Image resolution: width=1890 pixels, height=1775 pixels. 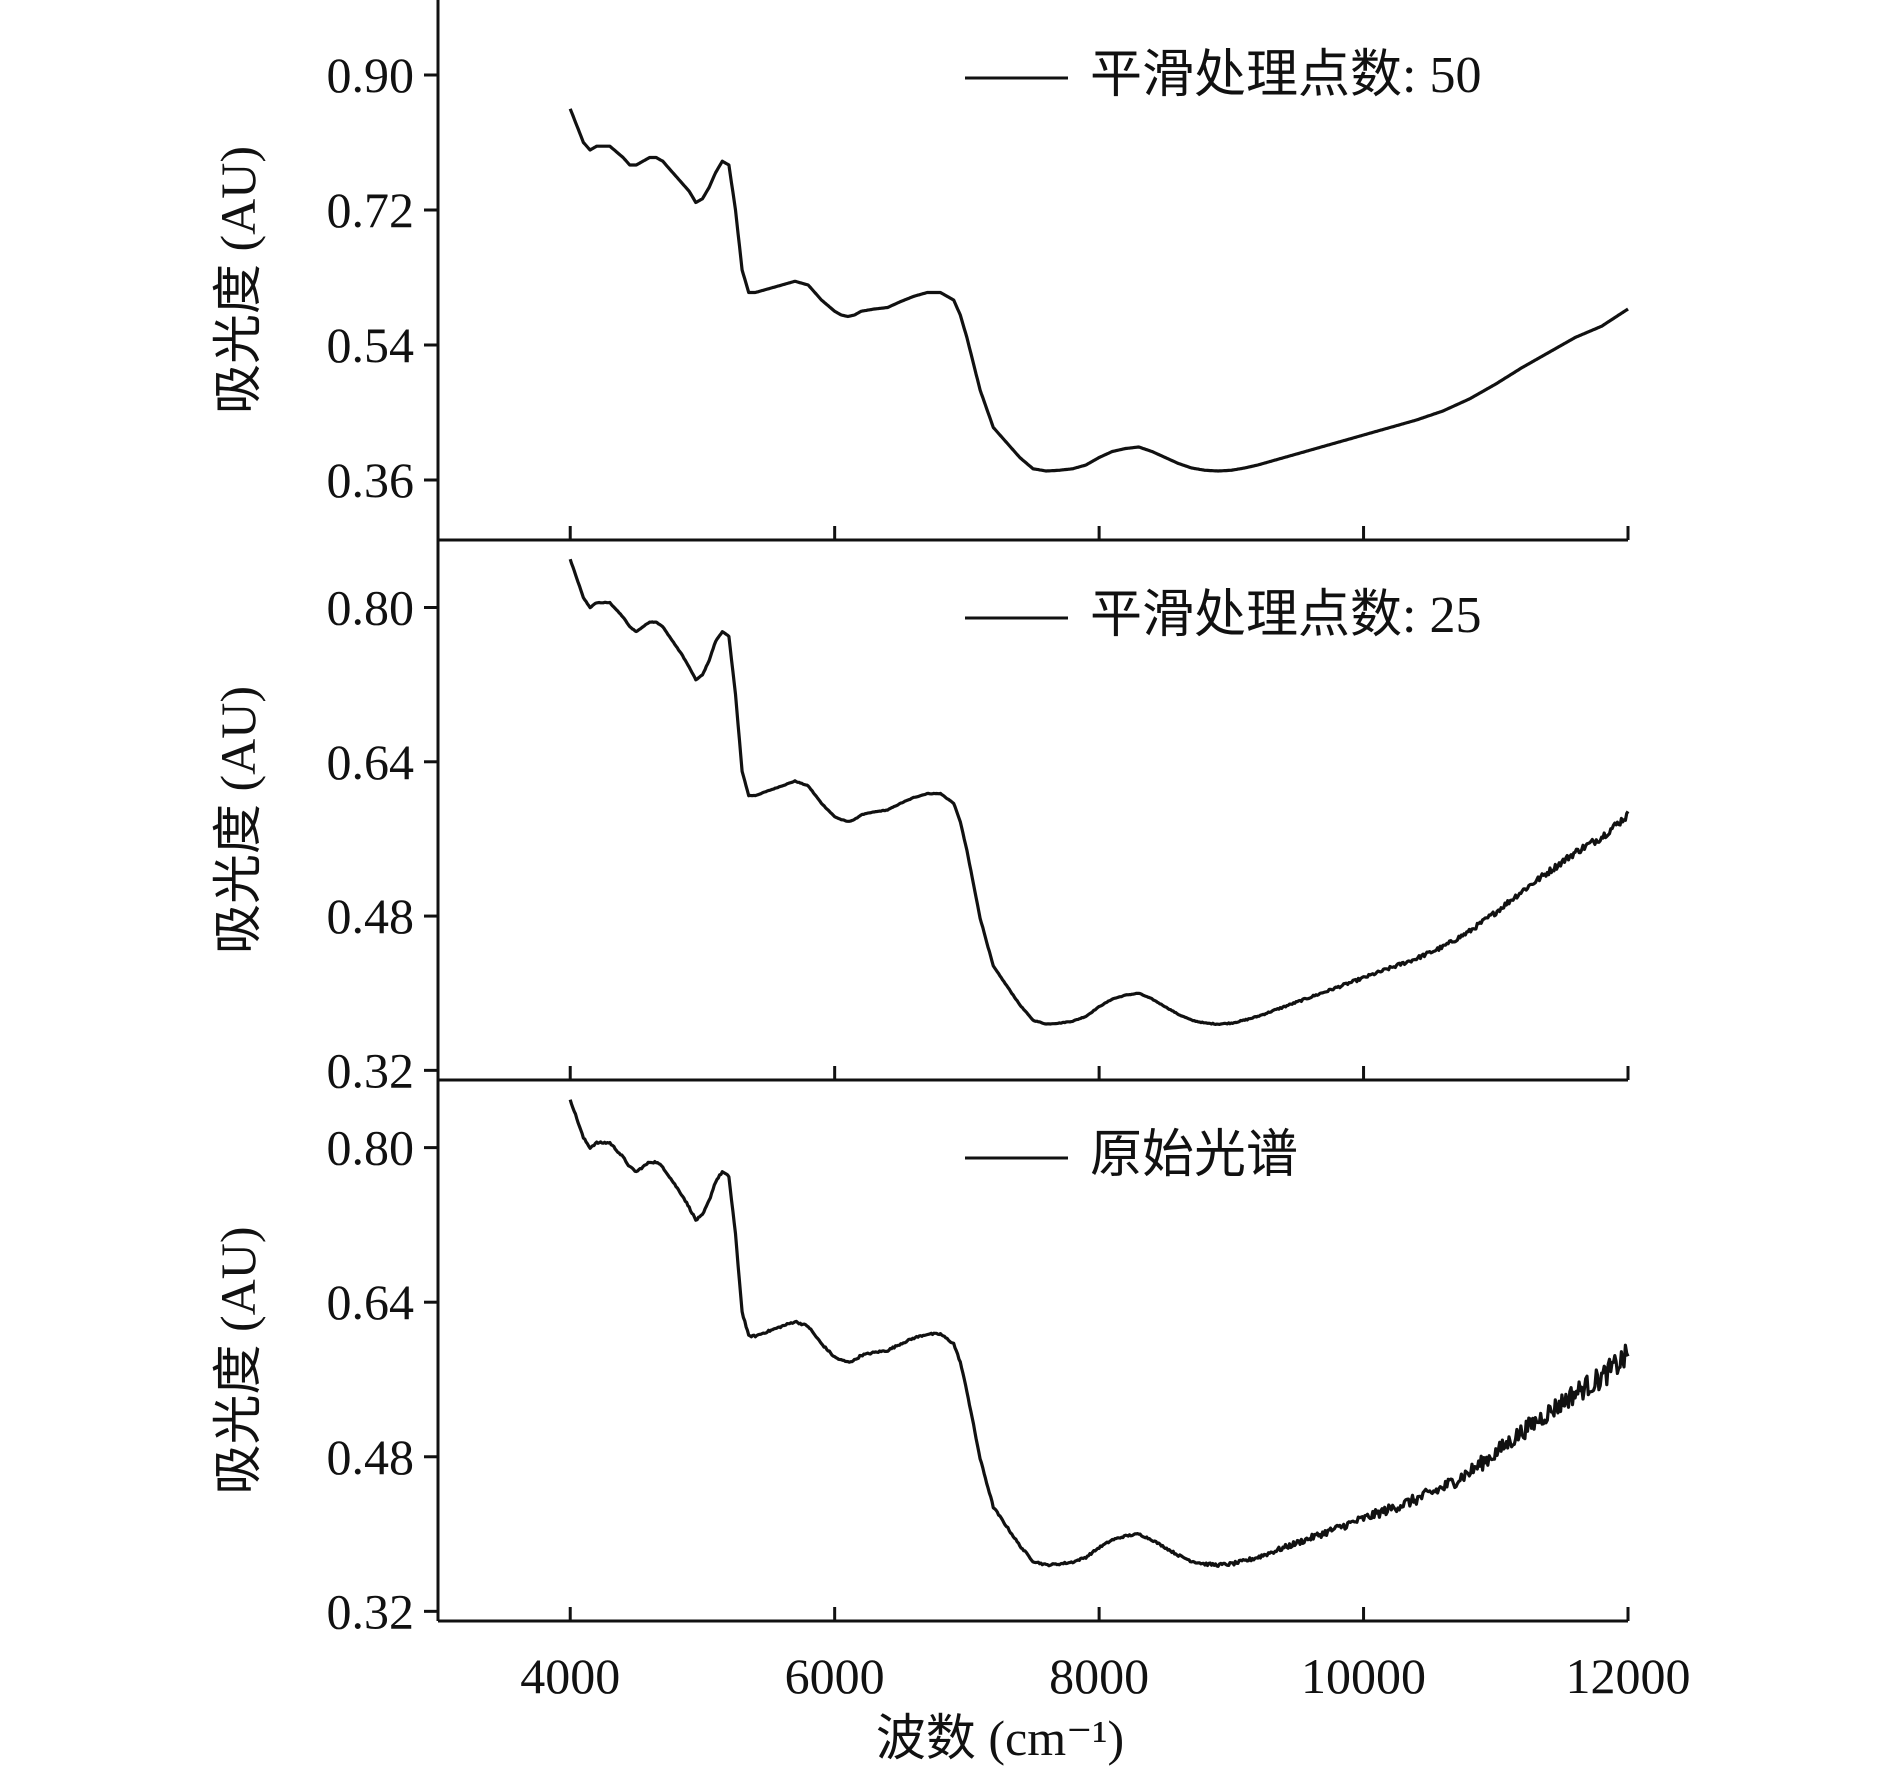 What do you see at coordinates (1285, 75) in the screenshot?
I see `legend-entry: 平滑处理点数: 50` at bounding box center [1285, 75].